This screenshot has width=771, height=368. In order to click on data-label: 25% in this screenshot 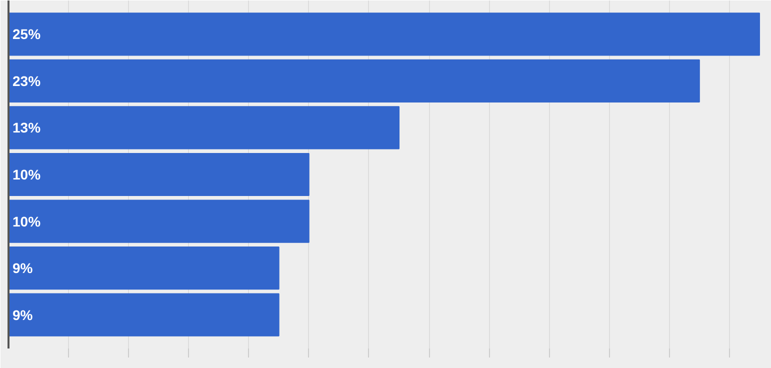, I will do `click(27, 34)`.